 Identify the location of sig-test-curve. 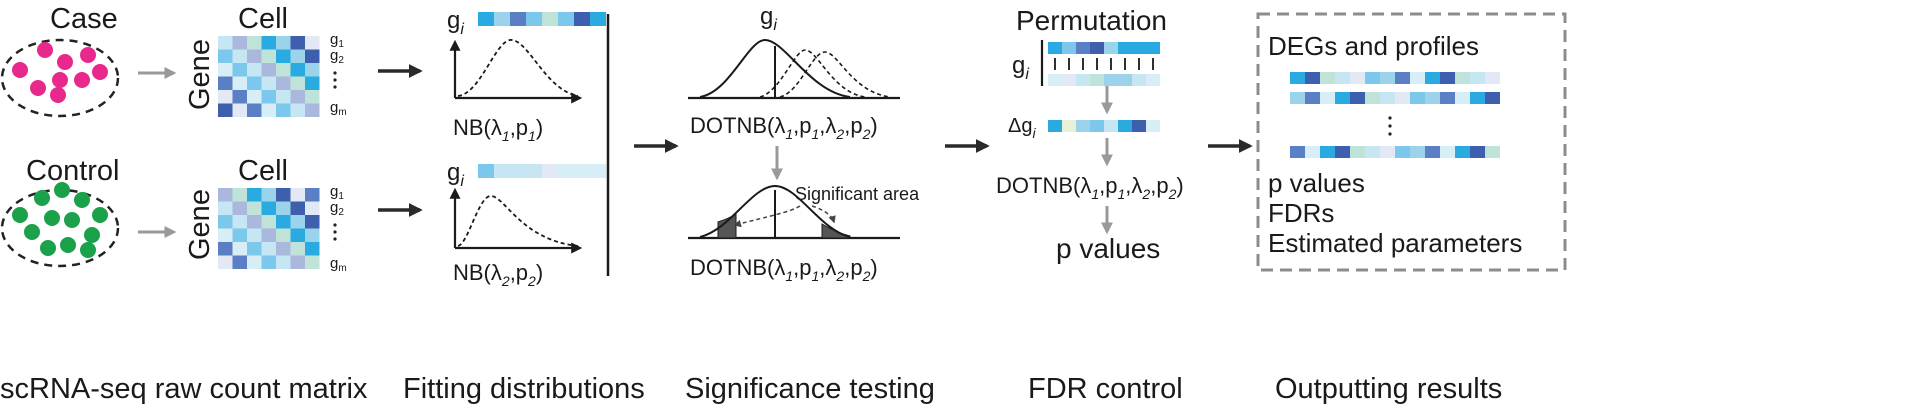
(775, 211).